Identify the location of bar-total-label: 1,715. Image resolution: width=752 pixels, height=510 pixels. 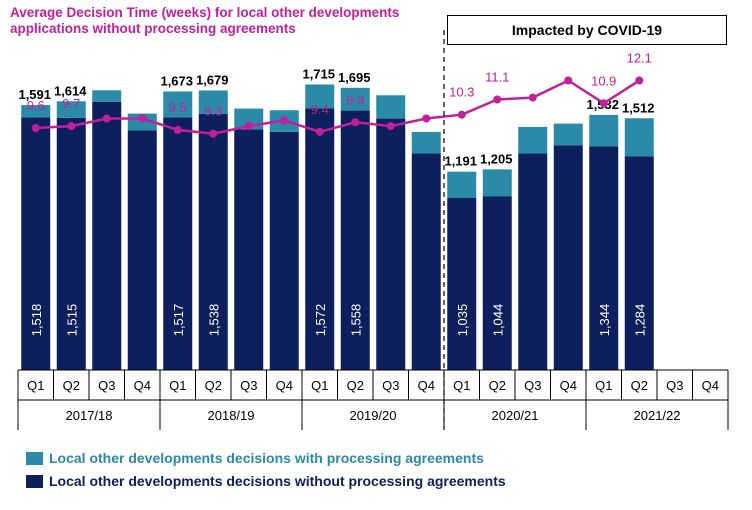
(318, 73).